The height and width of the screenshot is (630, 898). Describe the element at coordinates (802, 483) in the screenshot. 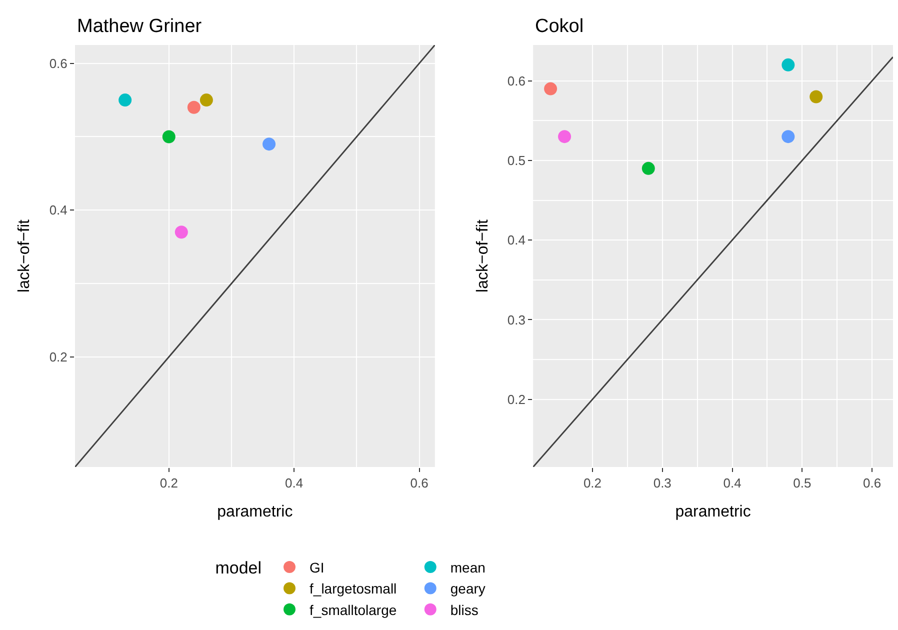

I see `x-tick-label: 0.5` at that location.